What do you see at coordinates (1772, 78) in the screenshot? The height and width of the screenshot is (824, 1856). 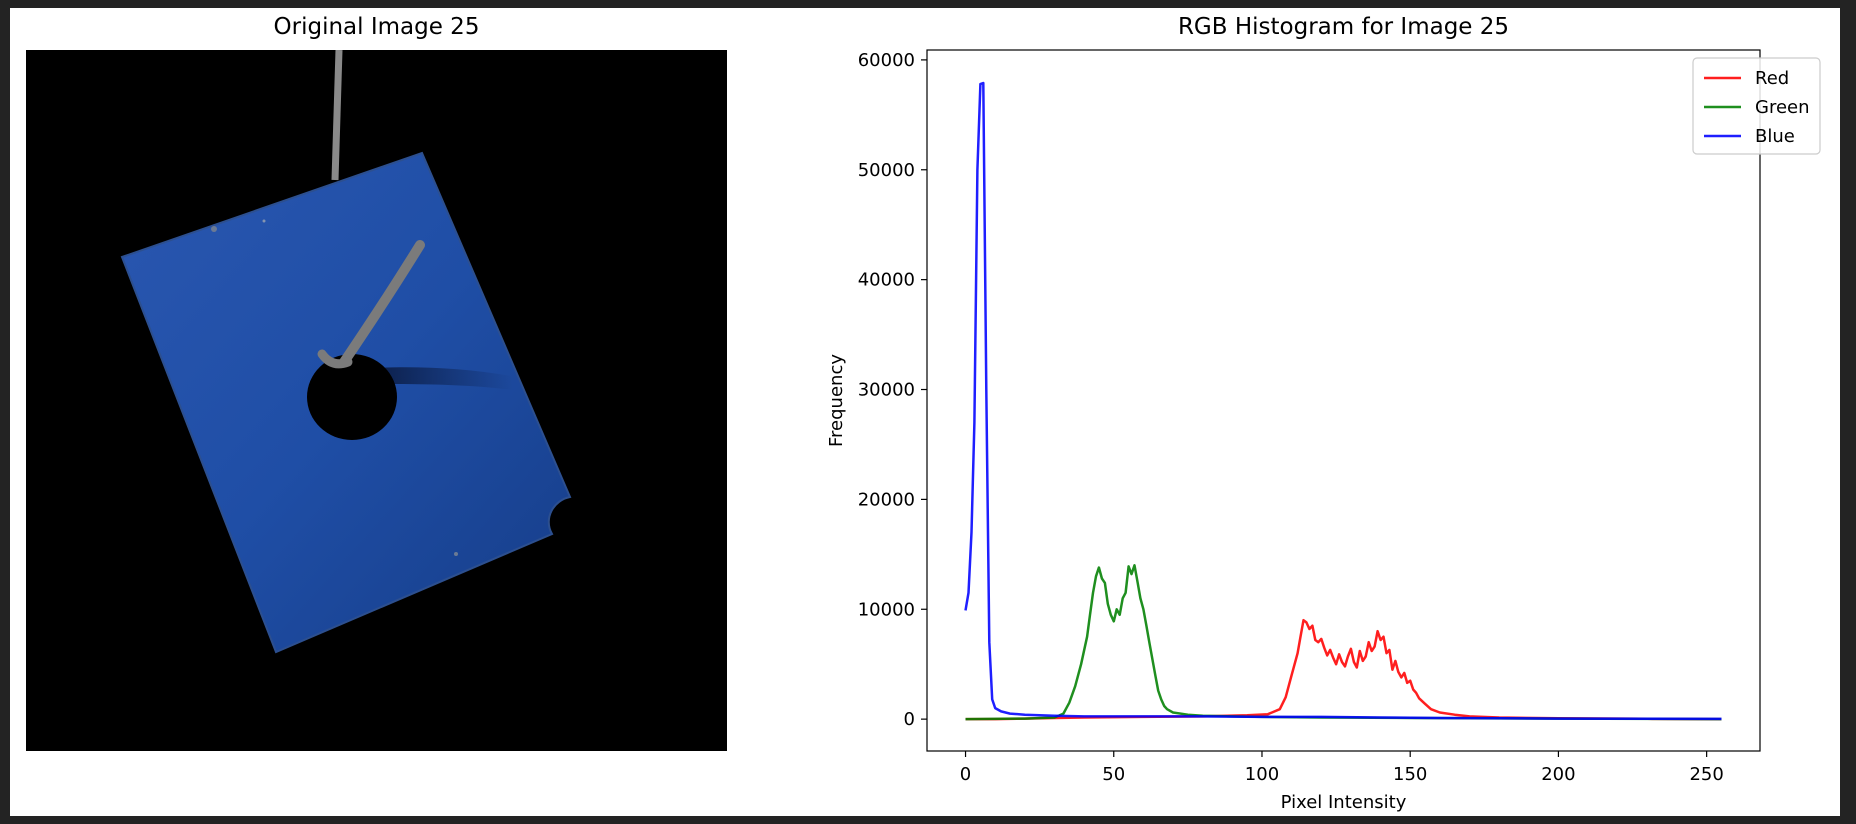 I see `legend-label-red: Red` at bounding box center [1772, 78].